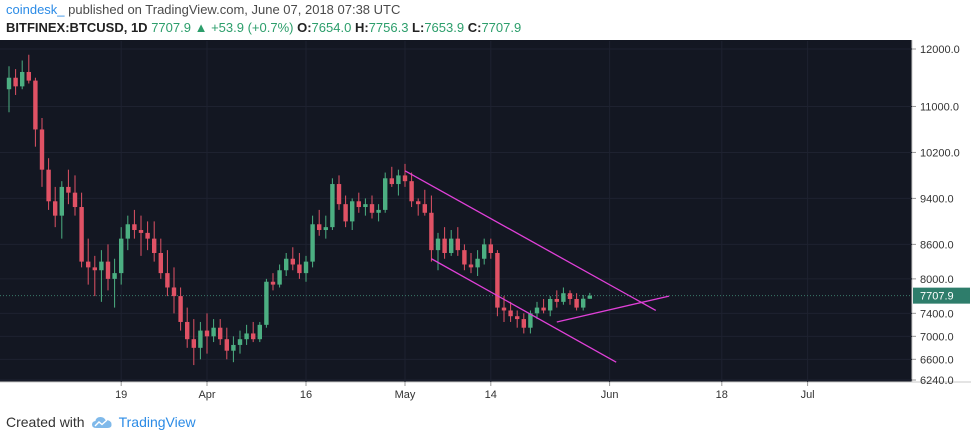  Describe the element at coordinates (304, 27) in the screenshot. I see `open-label: O:` at that location.